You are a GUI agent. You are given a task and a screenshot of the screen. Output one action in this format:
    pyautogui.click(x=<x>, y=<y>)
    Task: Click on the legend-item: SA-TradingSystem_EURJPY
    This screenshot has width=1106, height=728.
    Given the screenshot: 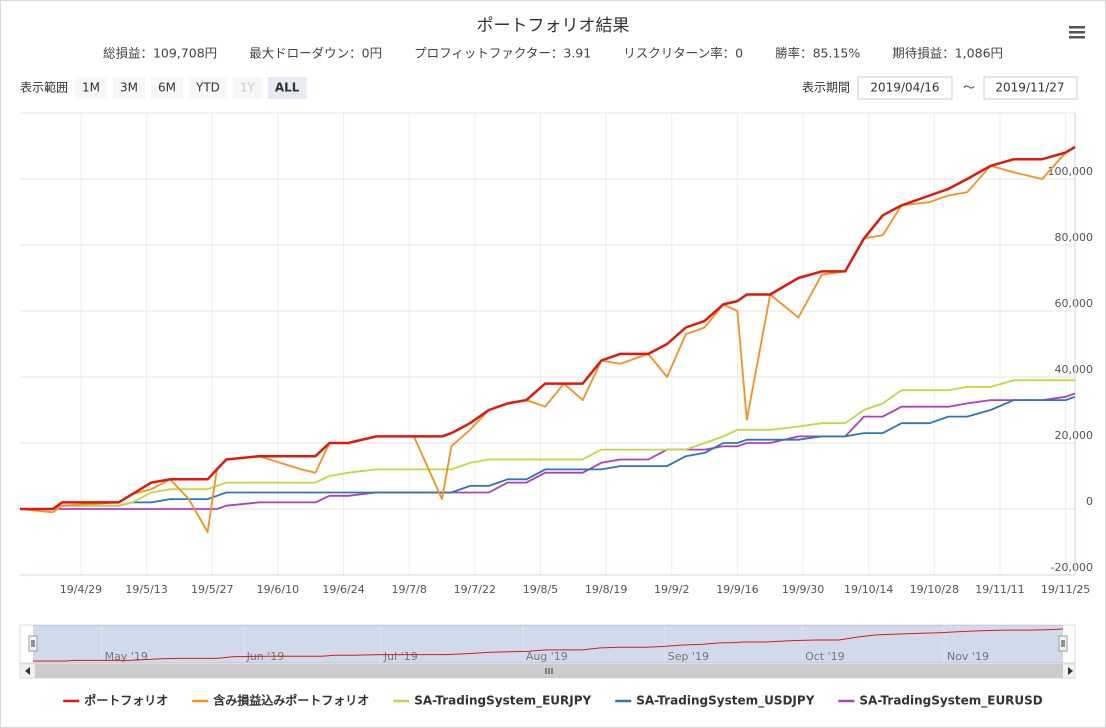 What is the action you would take?
    pyautogui.click(x=492, y=701)
    